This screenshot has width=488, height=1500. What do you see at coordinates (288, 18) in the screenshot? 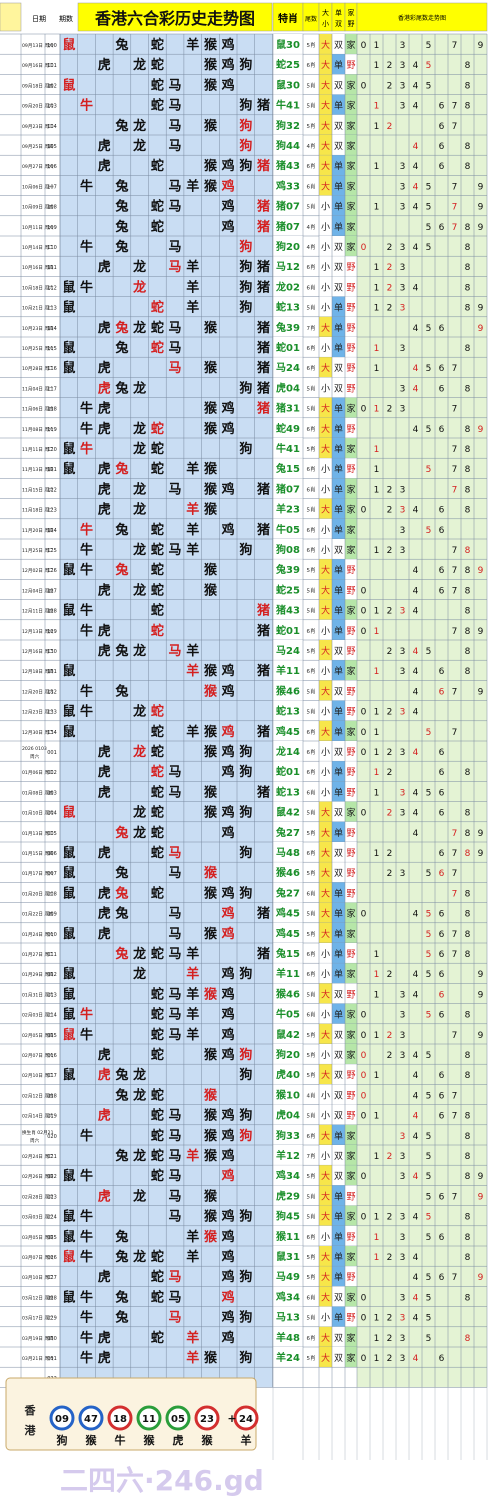
I see `header-special: 特肖` at bounding box center [288, 18].